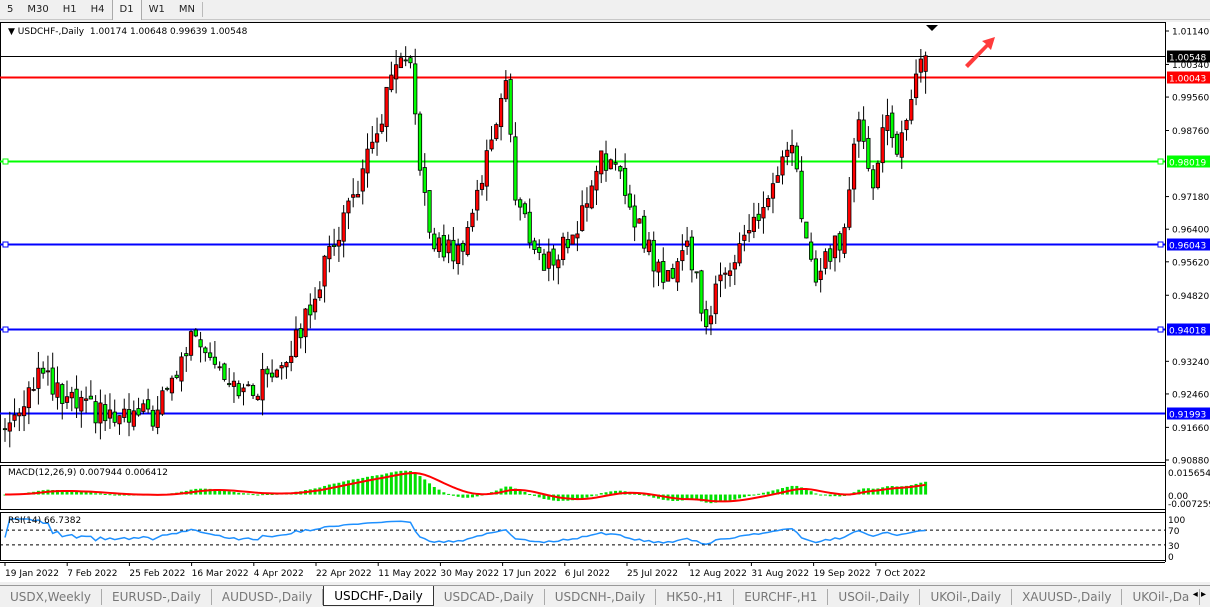 The height and width of the screenshot is (607, 1210). What do you see at coordinates (186, 9) in the screenshot?
I see `tf-mn: MN` at bounding box center [186, 9].